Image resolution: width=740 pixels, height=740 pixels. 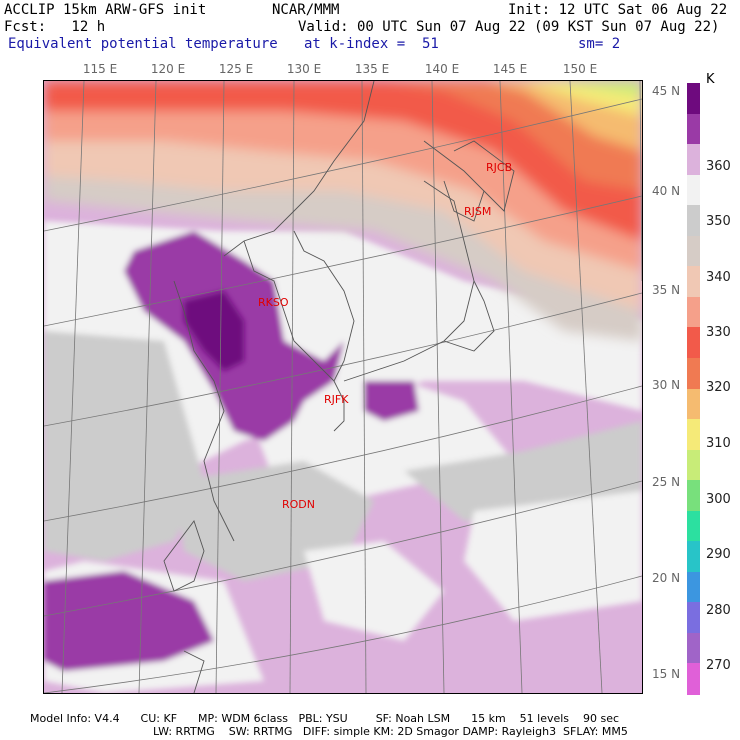 I want to click on model-title: ACCLIP 15km ARW-GFS init, so click(x=105, y=10).